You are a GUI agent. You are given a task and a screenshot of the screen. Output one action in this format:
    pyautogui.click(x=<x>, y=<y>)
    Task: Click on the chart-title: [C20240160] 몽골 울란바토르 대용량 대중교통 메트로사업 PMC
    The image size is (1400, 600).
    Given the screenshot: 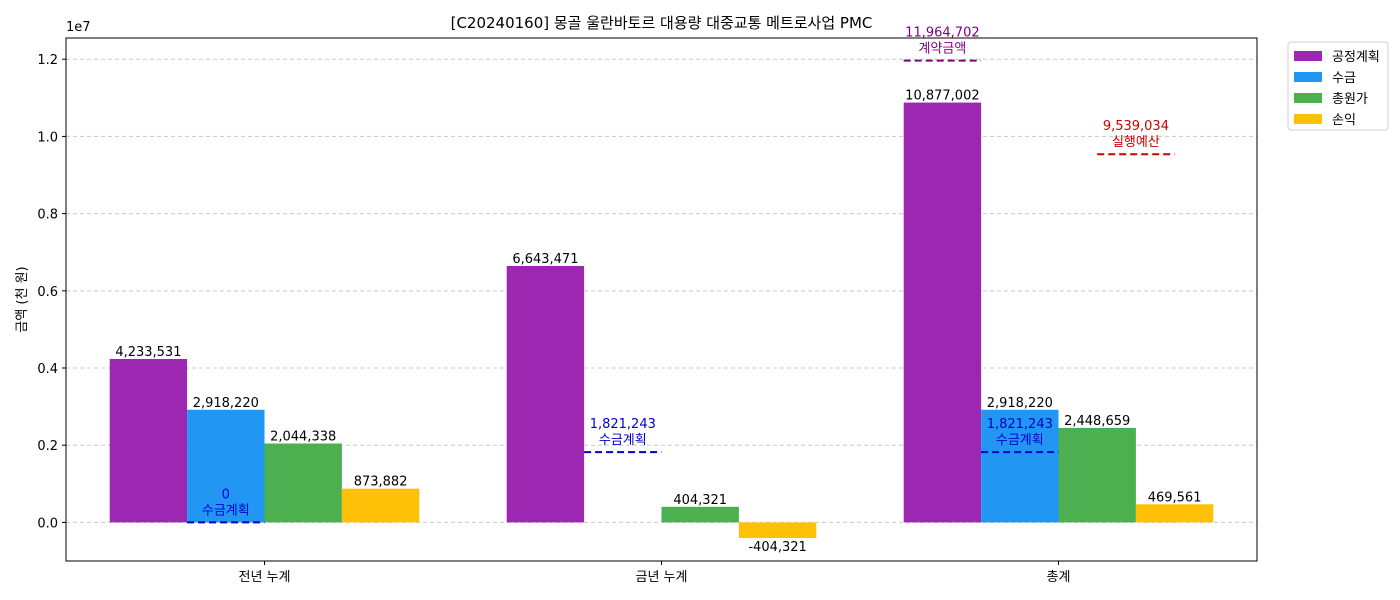 What is the action you would take?
    pyautogui.click(x=662, y=23)
    